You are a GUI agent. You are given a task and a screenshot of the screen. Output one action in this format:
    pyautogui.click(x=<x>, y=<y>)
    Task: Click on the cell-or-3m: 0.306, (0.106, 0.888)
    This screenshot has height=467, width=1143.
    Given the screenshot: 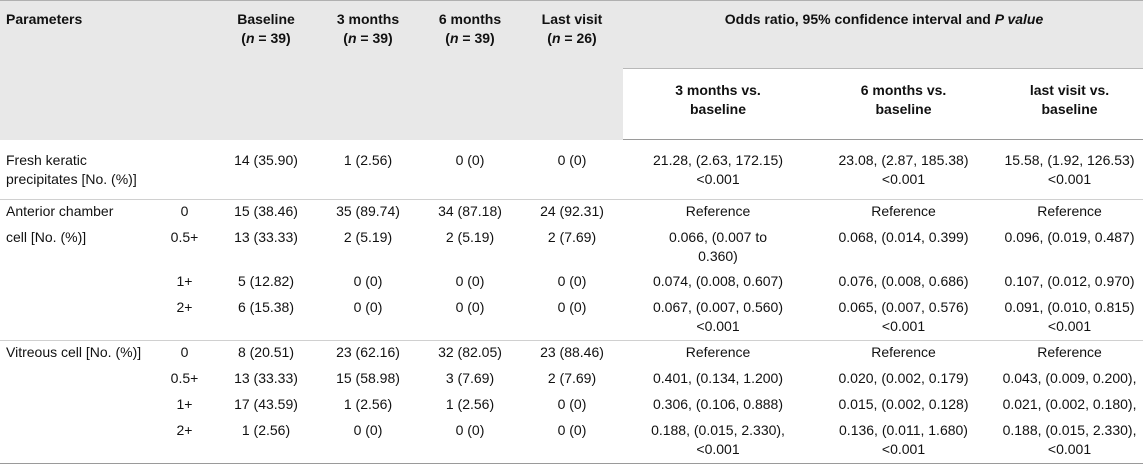 What is the action you would take?
    pyautogui.click(x=718, y=404)
    